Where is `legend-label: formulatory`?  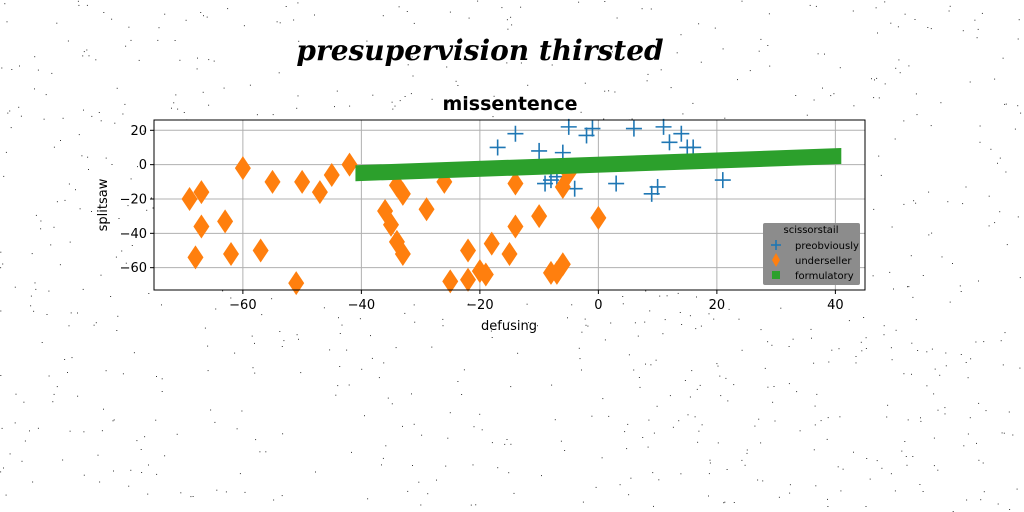 legend-label: formulatory is located at coordinates (824, 276).